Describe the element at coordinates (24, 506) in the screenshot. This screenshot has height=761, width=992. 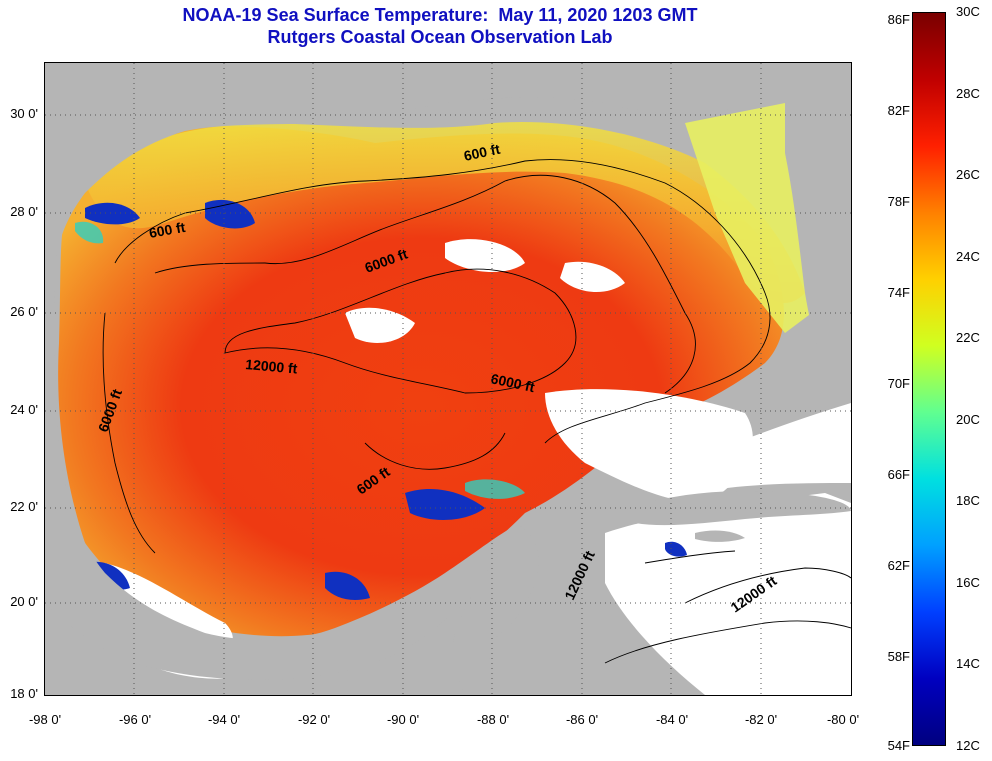
I see `lat-label: 22 0'` at that location.